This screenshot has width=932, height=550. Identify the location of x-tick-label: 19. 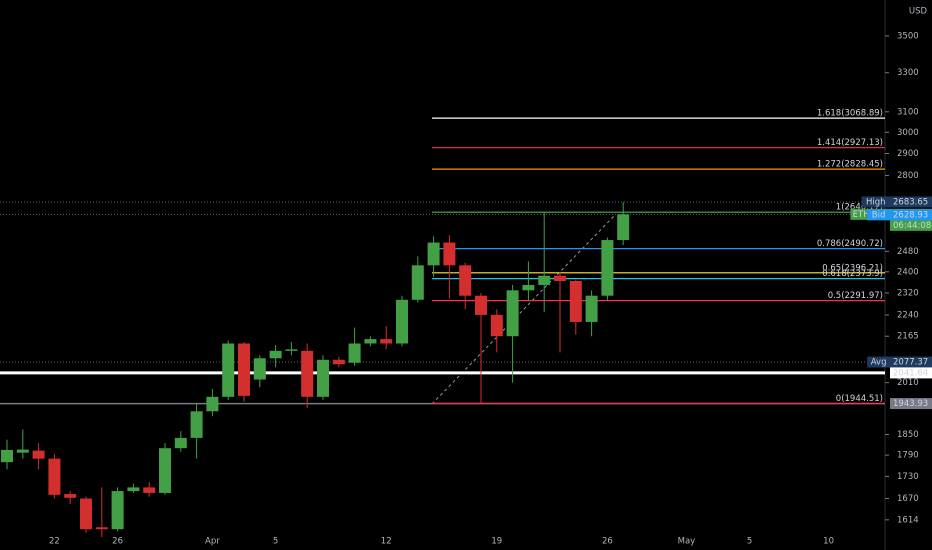
(496, 542).